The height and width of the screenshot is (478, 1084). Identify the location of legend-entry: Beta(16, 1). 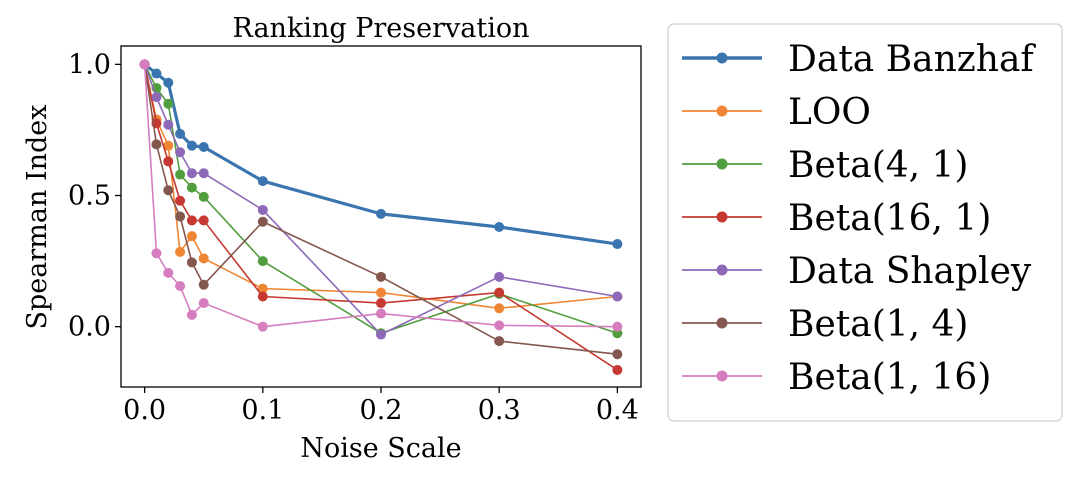
(836, 218).